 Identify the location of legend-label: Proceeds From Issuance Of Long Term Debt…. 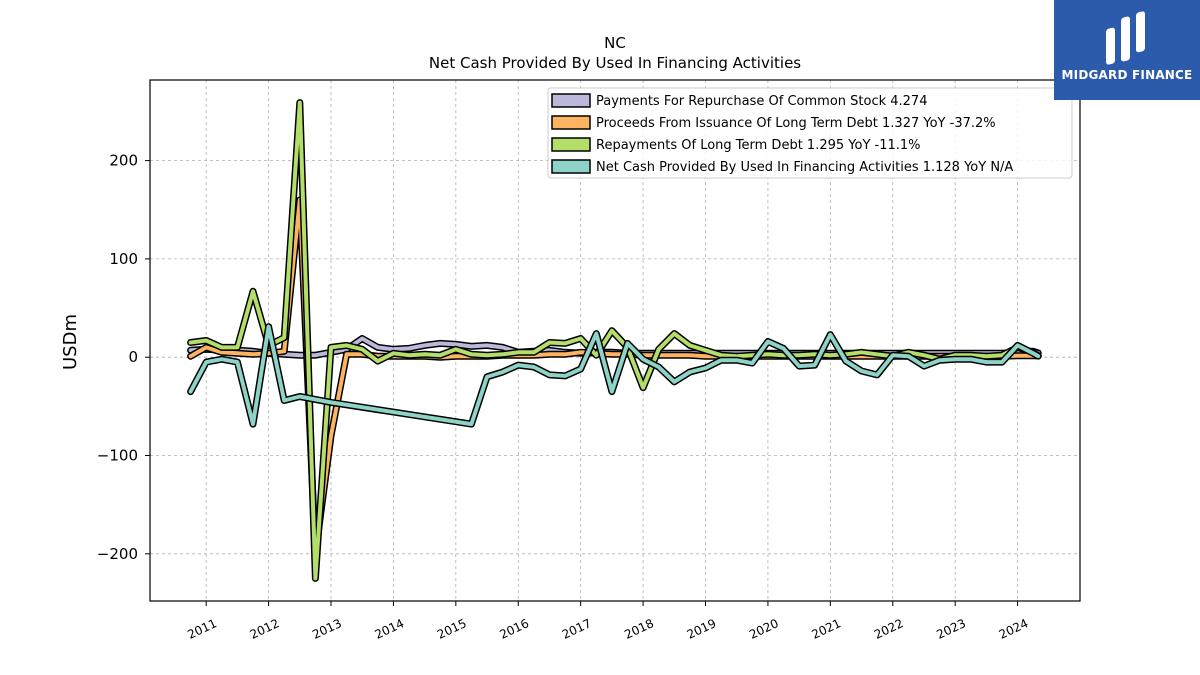
(796, 123).